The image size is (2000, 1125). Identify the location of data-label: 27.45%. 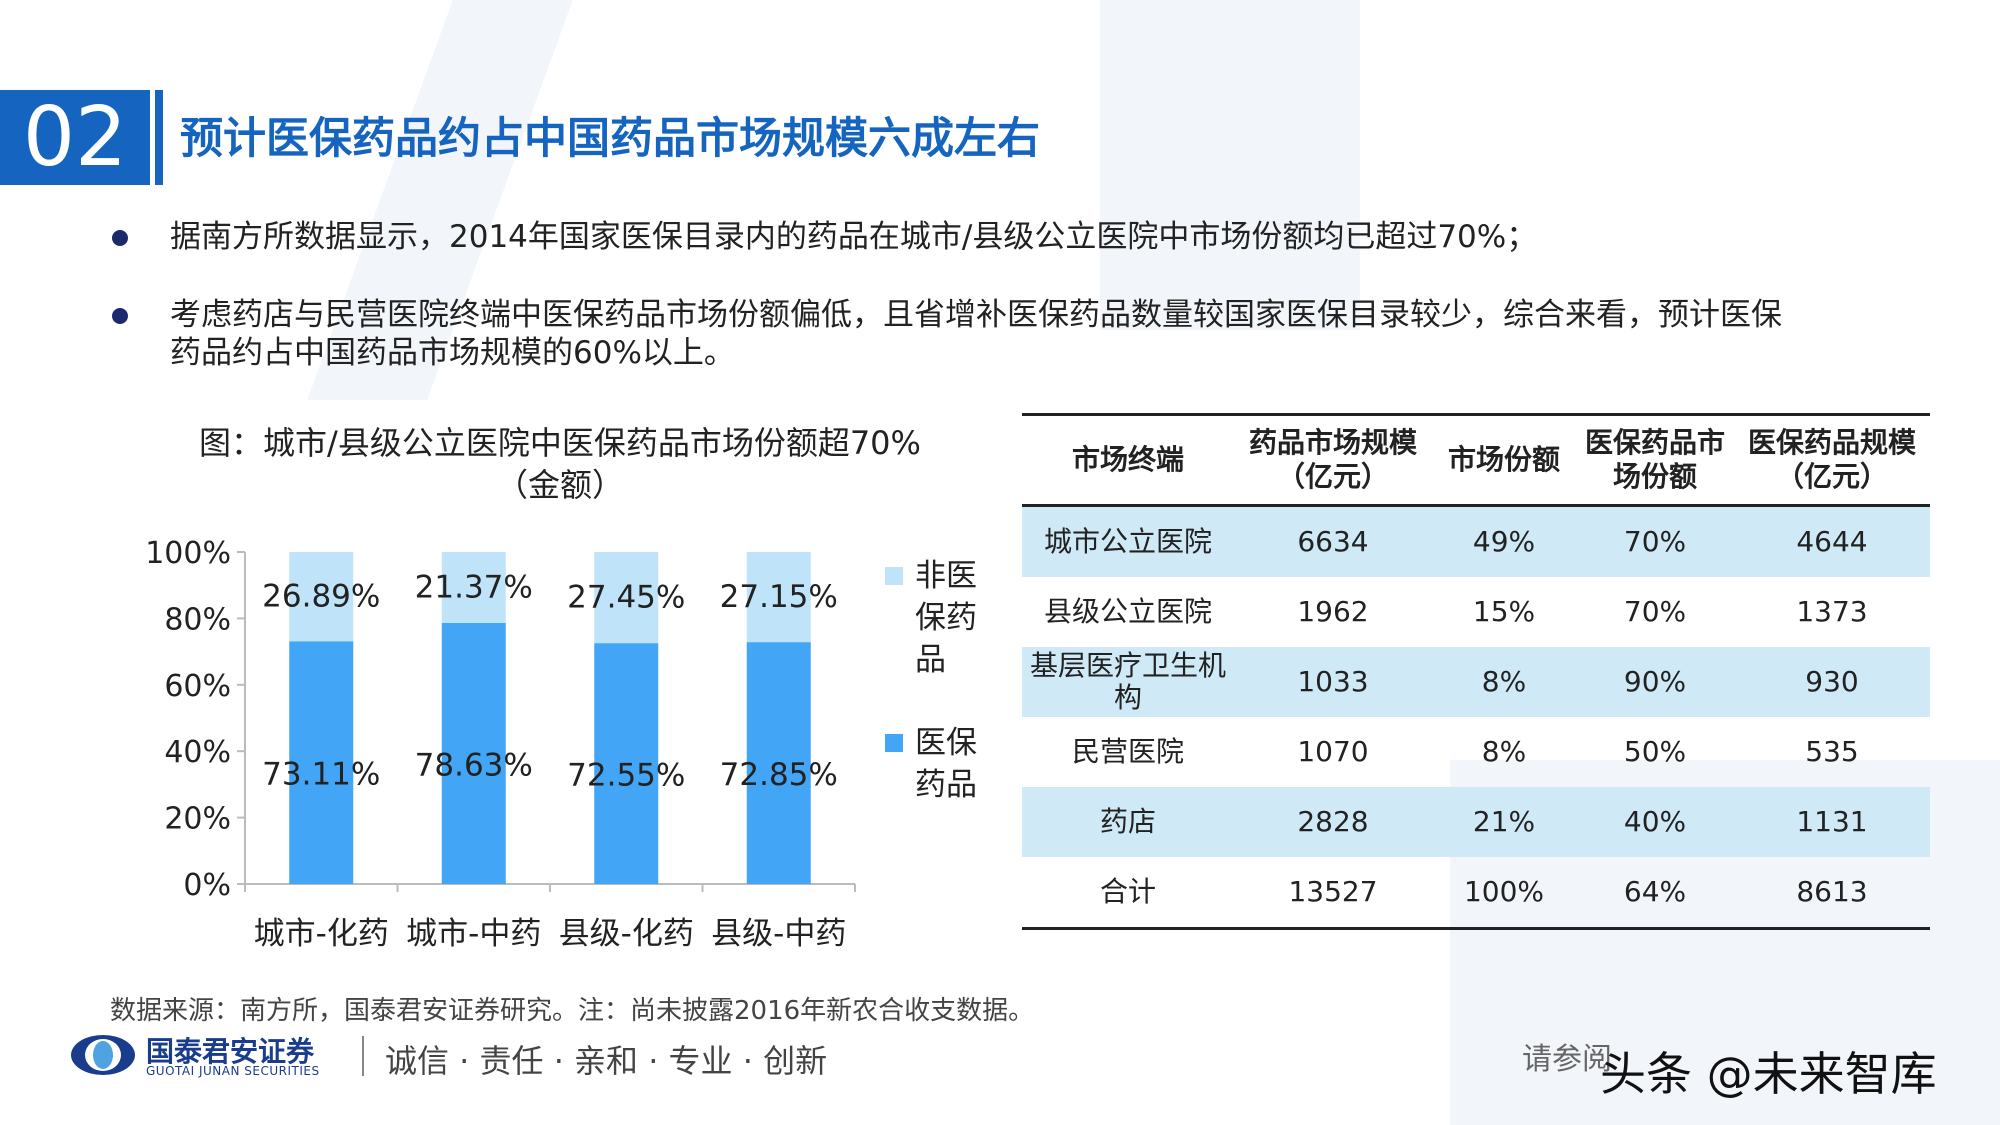
(626, 598).